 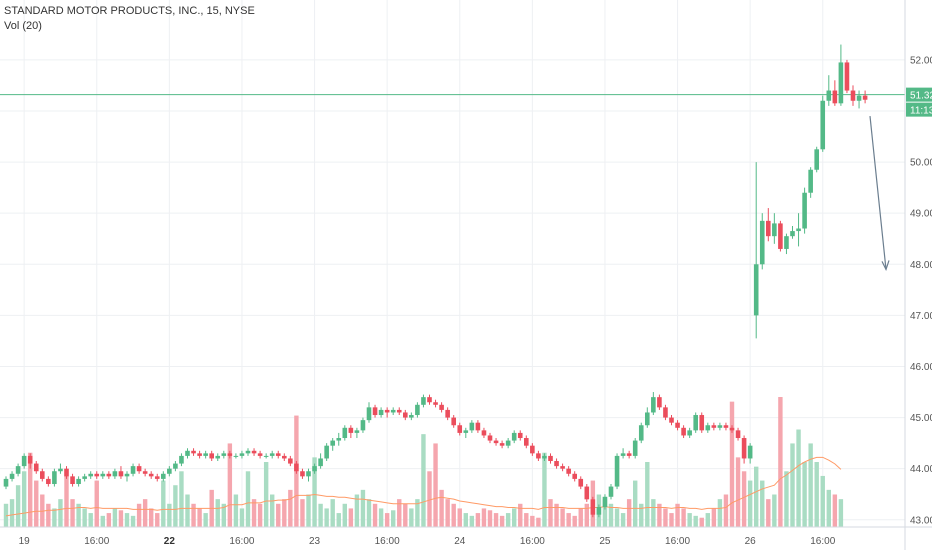 What do you see at coordinates (129, 11) in the screenshot?
I see `symbol-title: STANDARD MOTOR PRODUCTS, INC., 15, NYSE` at bounding box center [129, 11].